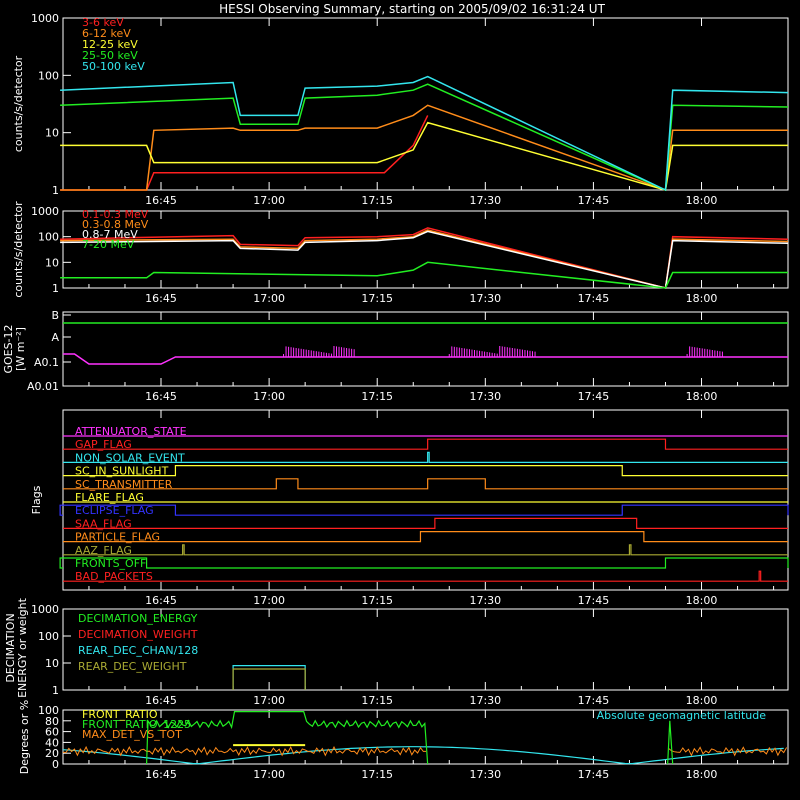  What do you see at coordinates (46, 362) in the screenshot?
I see `y-tick-label: A0.1` at bounding box center [46, 362].